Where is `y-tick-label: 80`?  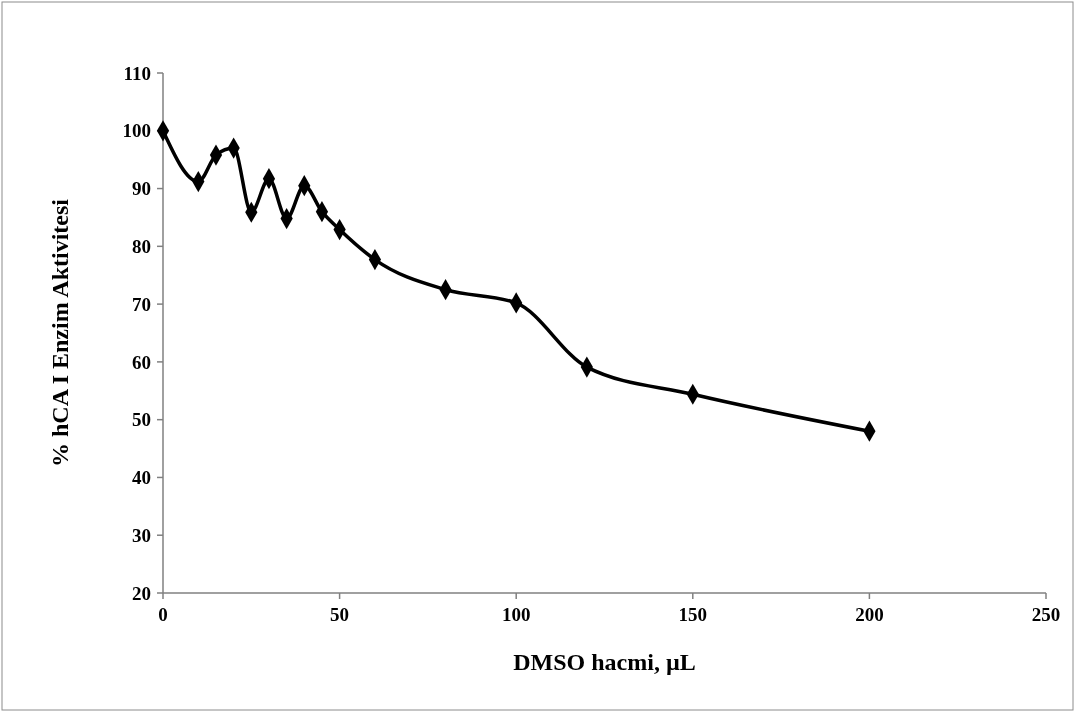 y-tick-label: 80 is located at coordinates (141, 246).